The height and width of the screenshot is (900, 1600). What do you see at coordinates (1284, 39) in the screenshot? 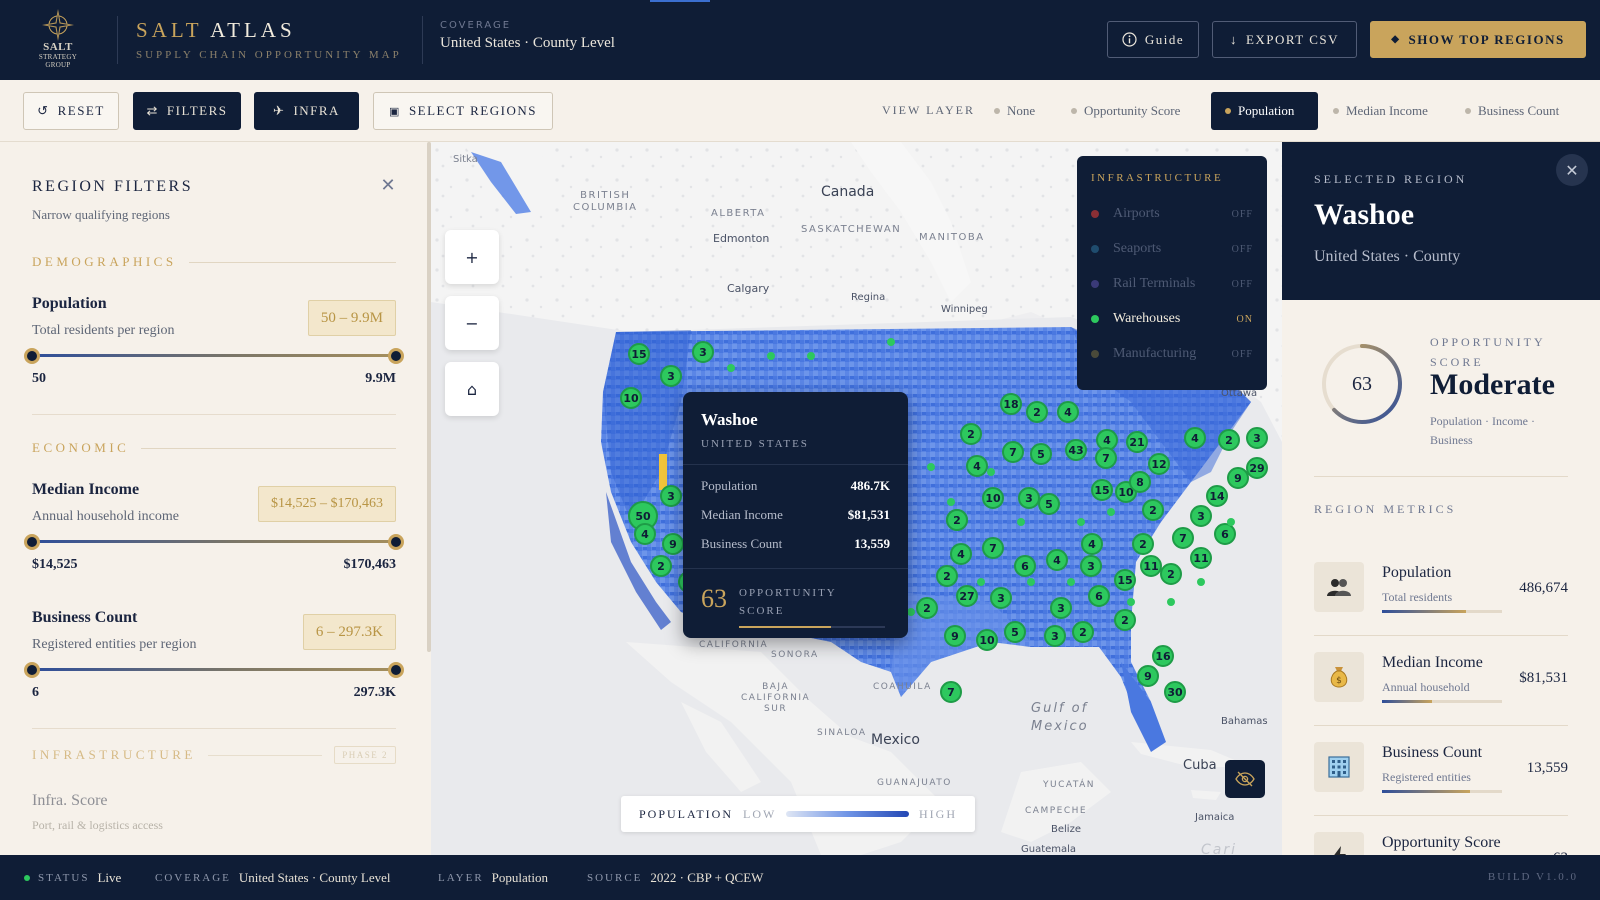
I see `export-csv-button: ↓ EXPORT CSV` at bounding box center [1284, 39].